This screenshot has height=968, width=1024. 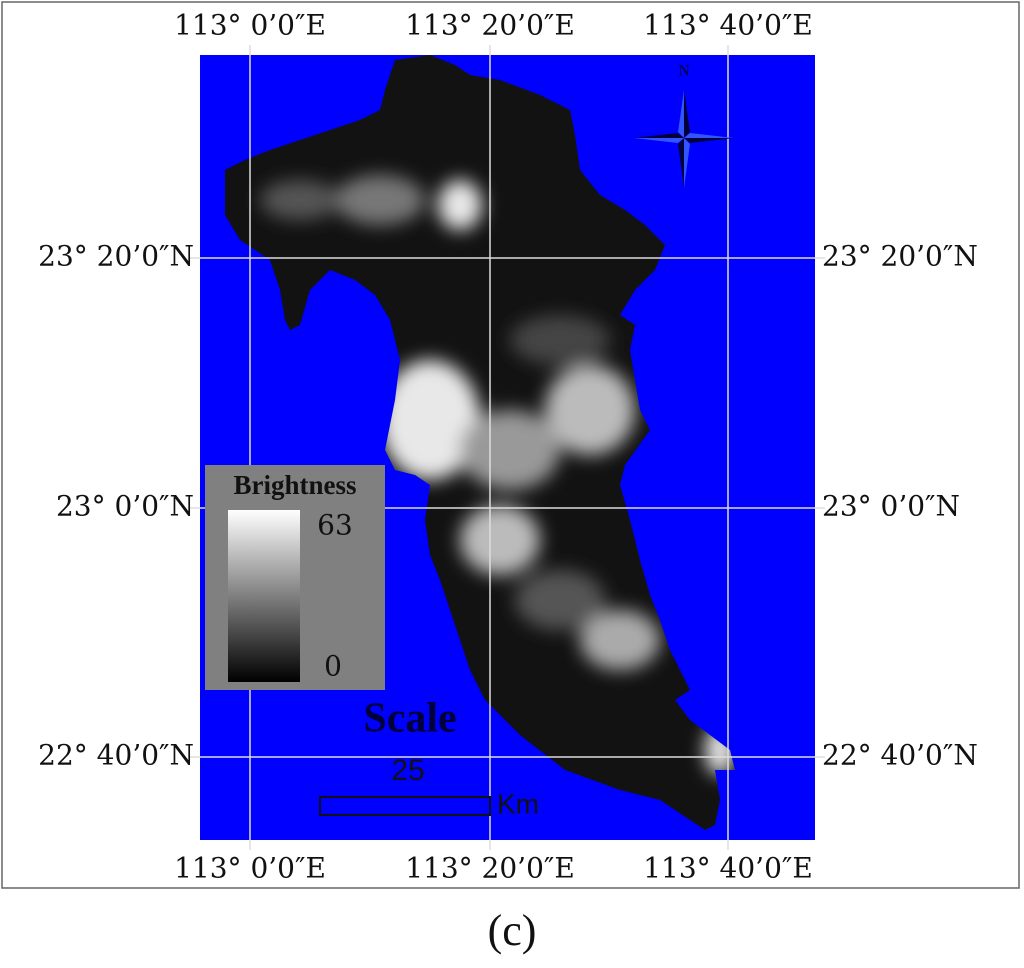 I want to click on scale-unit: Km, so click(x=518, y=803).